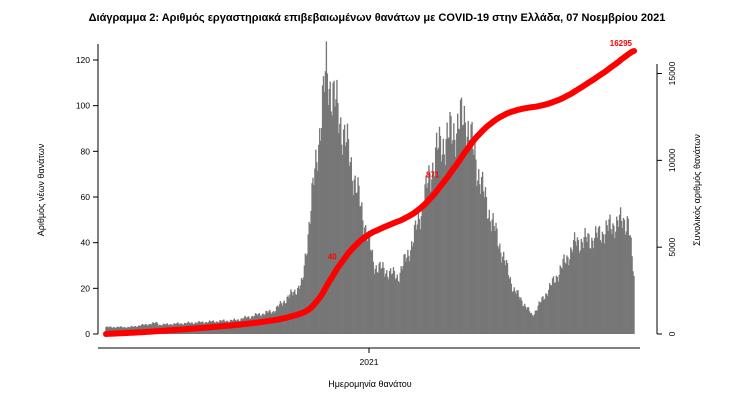 The width and height of the screenshot is (754, 409). I want to click on y-tick-label: 80, so click(86, 151).